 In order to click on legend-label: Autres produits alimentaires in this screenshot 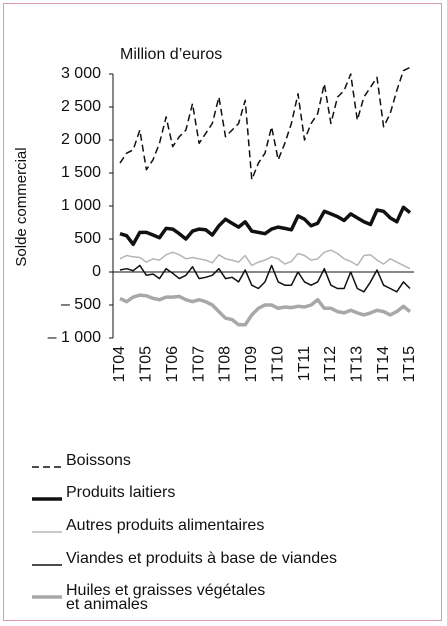, I will do `click(165, 525)`.